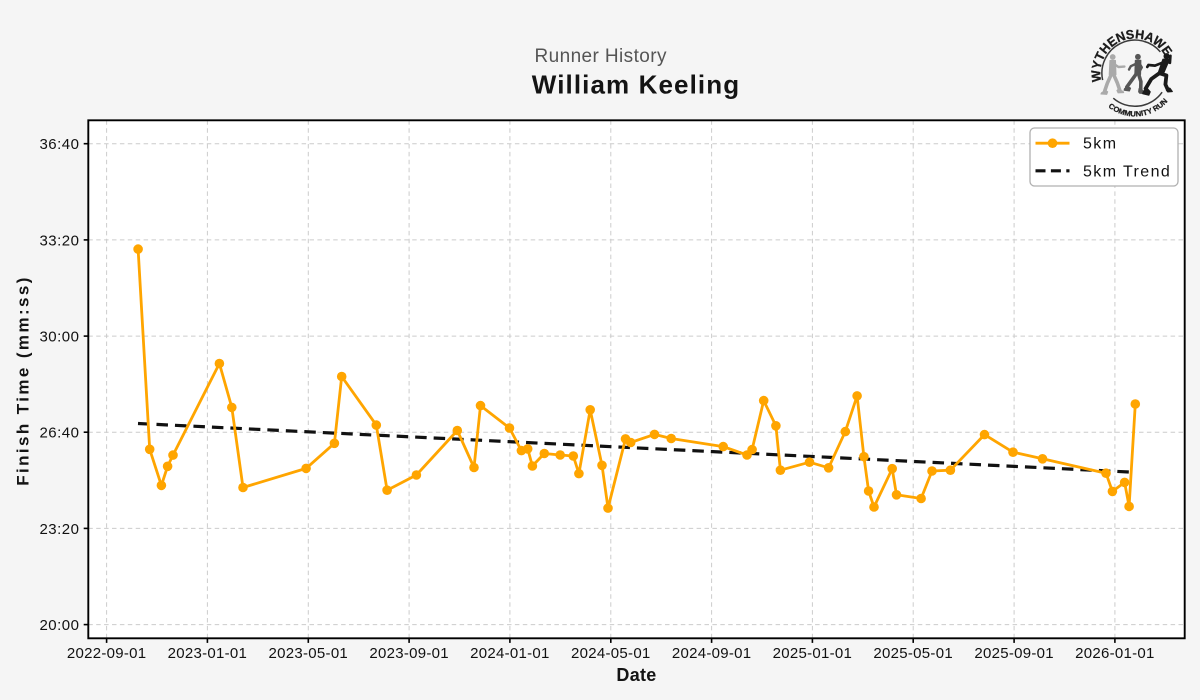  I want to click on svg-text: 2022-09-01, so click(107, 653).